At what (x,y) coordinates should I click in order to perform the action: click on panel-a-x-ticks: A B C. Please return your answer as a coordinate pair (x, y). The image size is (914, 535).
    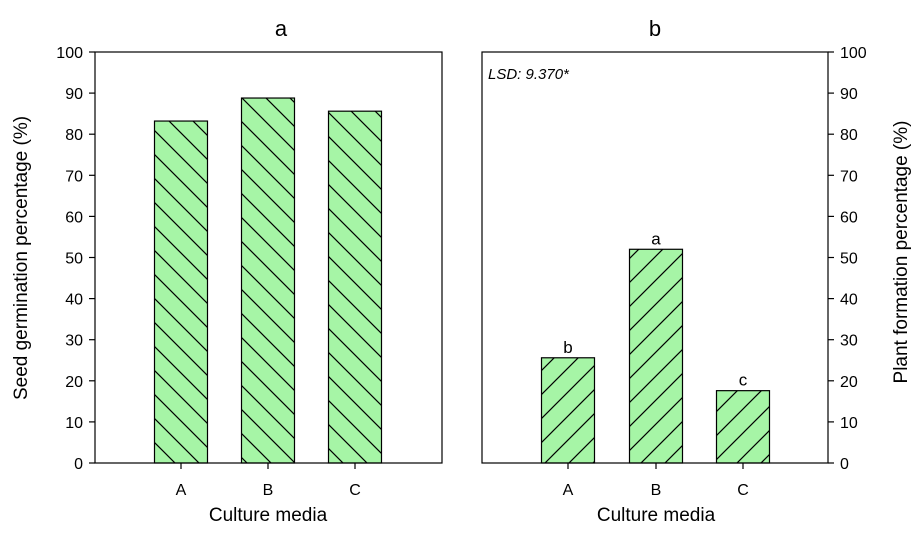
    Looking at the image, I should click on (268, 481).